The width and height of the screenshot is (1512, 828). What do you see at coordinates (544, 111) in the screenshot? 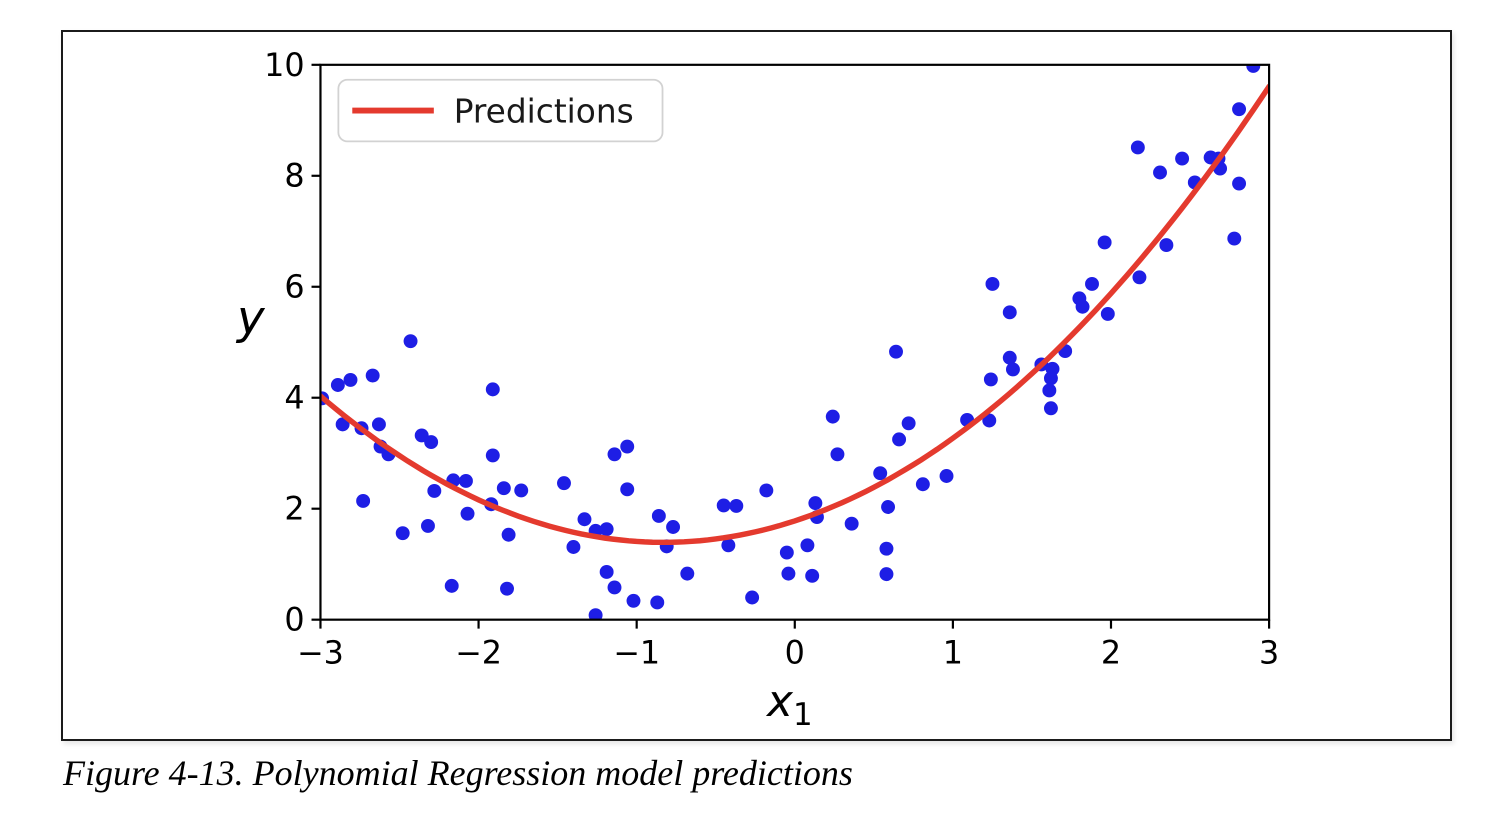
I see `legend-label: Predictions` at bounding box center [544, 111].